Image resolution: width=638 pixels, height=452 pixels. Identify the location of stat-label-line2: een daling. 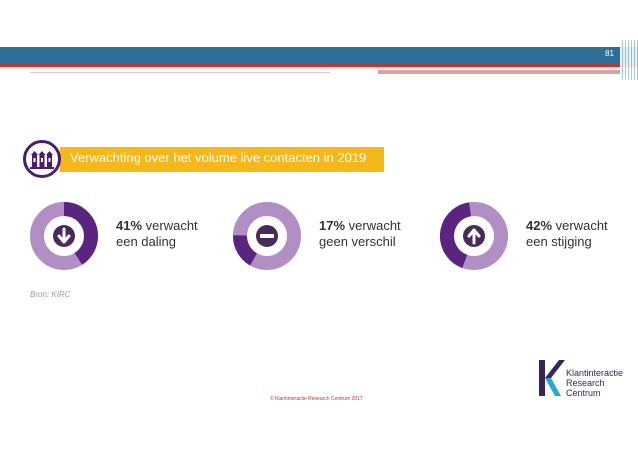
(146, 241).